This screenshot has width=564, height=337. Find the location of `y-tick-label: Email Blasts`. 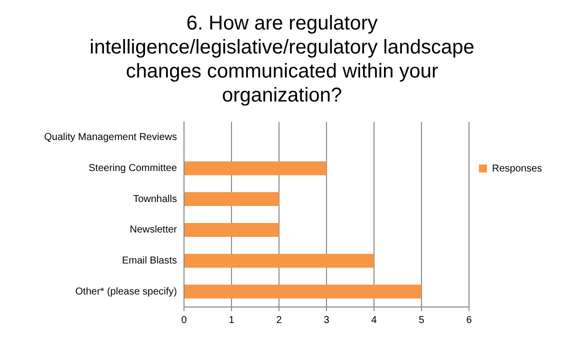

y-tick-label: Email Blasts is located at coordinates (149, 261).